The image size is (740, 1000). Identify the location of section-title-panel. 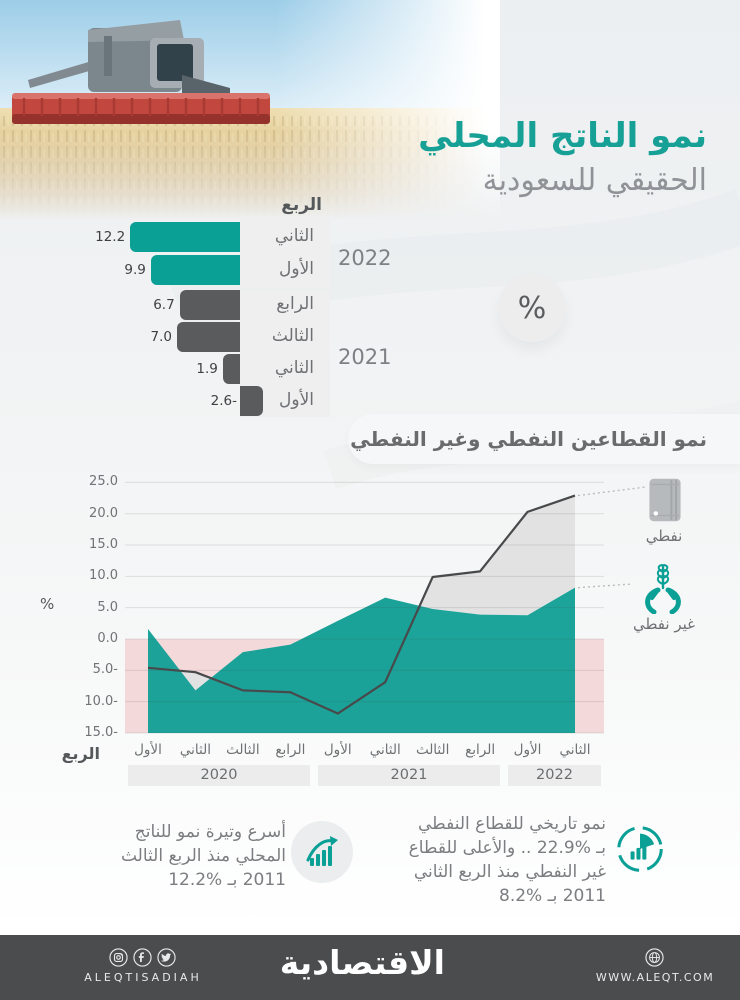
(544, 439).